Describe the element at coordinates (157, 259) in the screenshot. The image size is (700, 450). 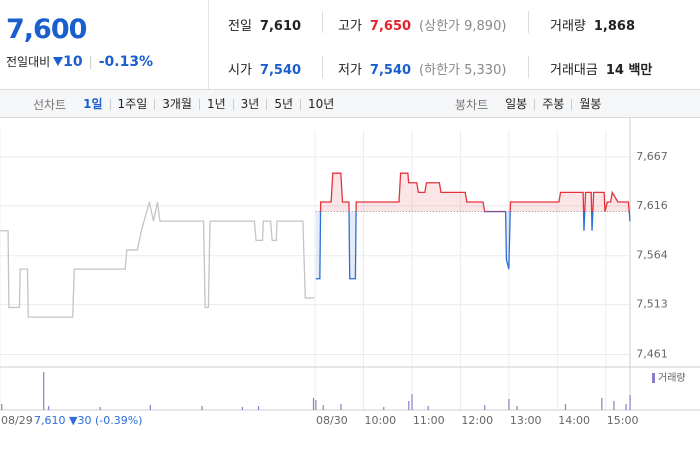
I see `price-line` at that location.